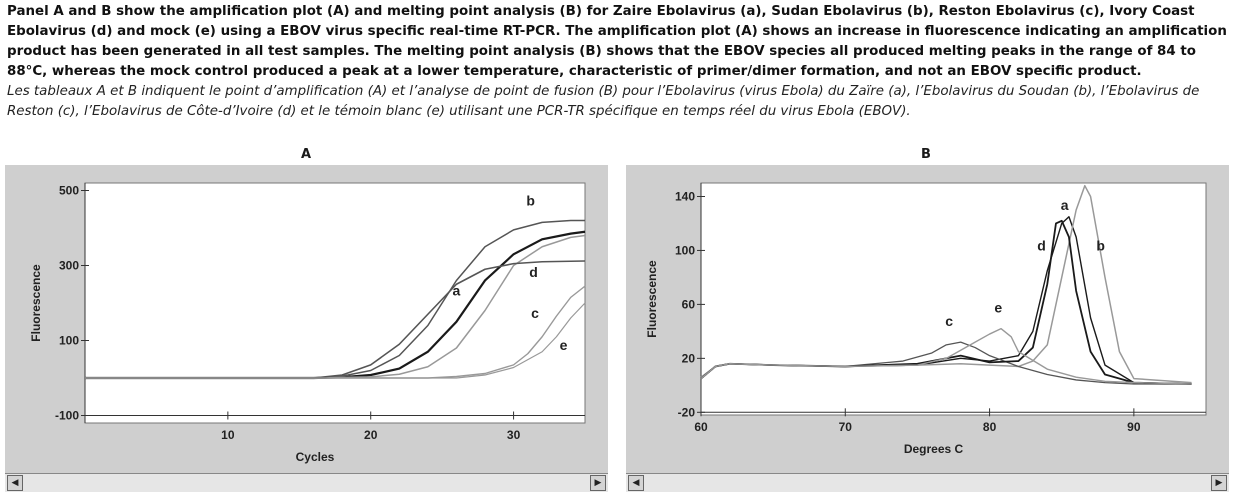 Image resolution: width=1237 pixels, height=500 pixels. I want to click on horizontal-scrollbar-b: ◀ ▶, so click(927, 482).